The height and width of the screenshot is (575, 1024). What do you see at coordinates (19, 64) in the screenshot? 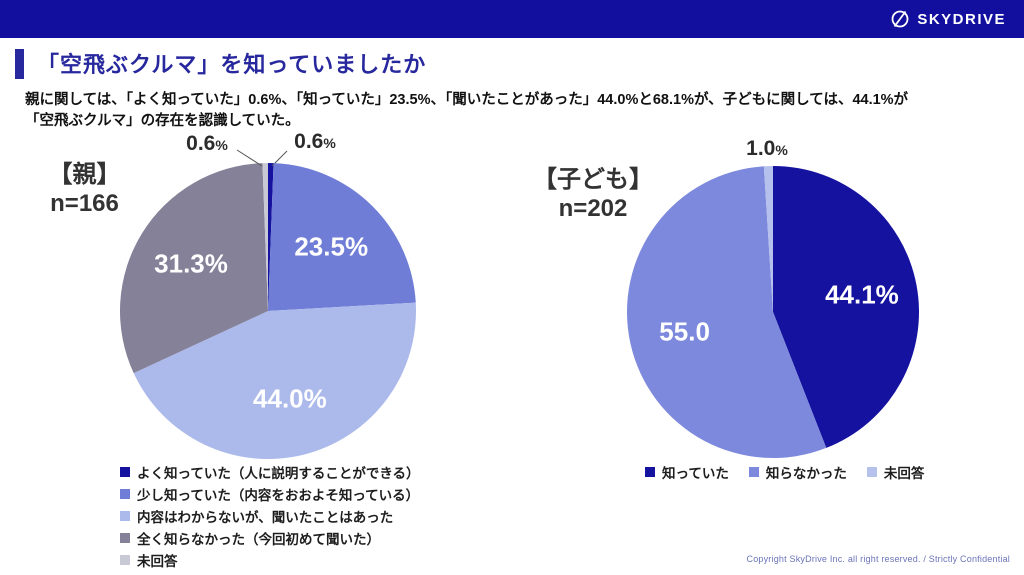
I see `title-accent-bar` at bounding box center [19, 64].